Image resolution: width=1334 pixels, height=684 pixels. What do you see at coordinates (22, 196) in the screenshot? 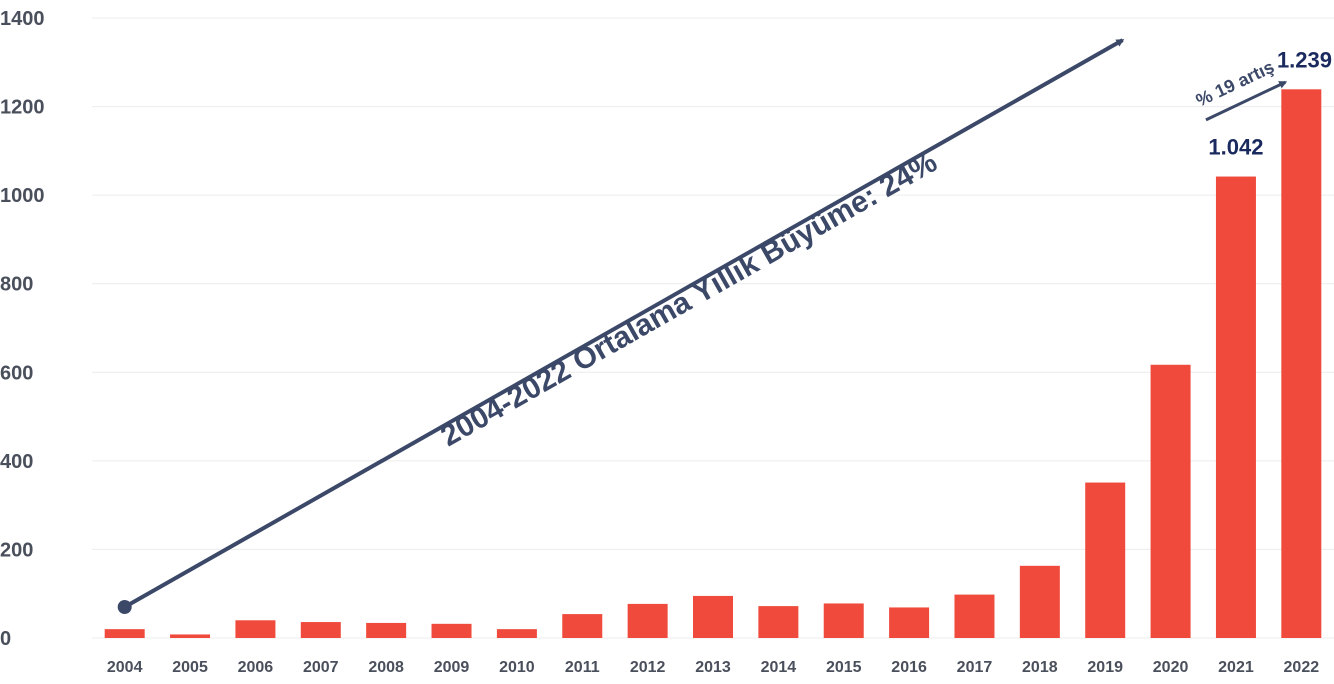
I see `y-tick-label: 1000` at bounding box center [22, 196].